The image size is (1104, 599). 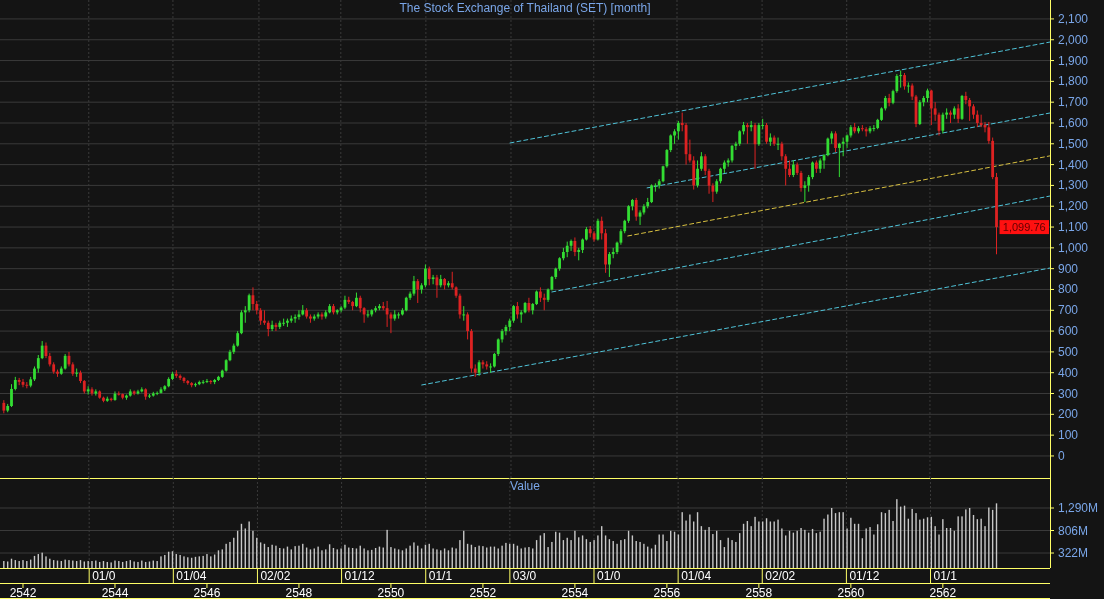 What do you see at coordinates (1061, 455) in the screenshot?
I see `y-tick-label: 0` at bounding box center [1061, 455].